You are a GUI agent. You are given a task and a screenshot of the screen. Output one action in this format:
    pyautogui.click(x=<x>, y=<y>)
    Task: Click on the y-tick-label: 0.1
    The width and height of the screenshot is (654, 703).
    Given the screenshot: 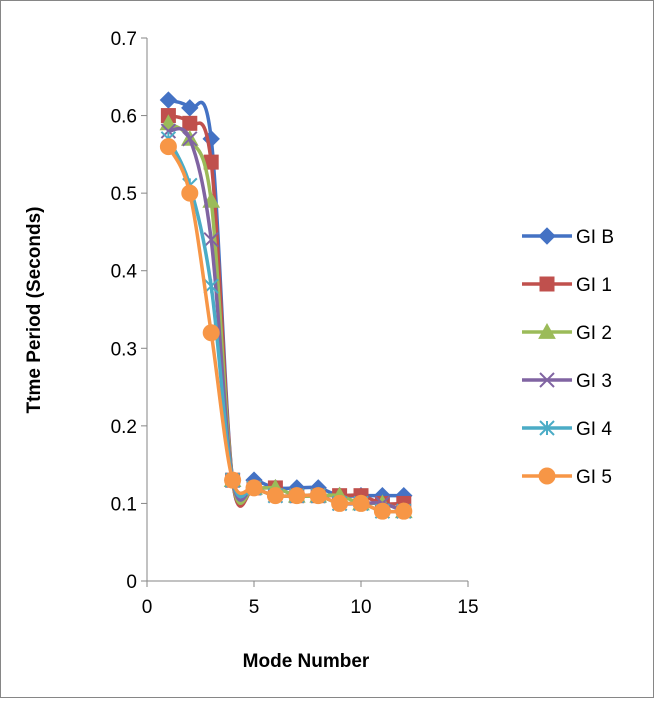 What is the action you would take?
    pyautogui.click(x=124, y=504)
    